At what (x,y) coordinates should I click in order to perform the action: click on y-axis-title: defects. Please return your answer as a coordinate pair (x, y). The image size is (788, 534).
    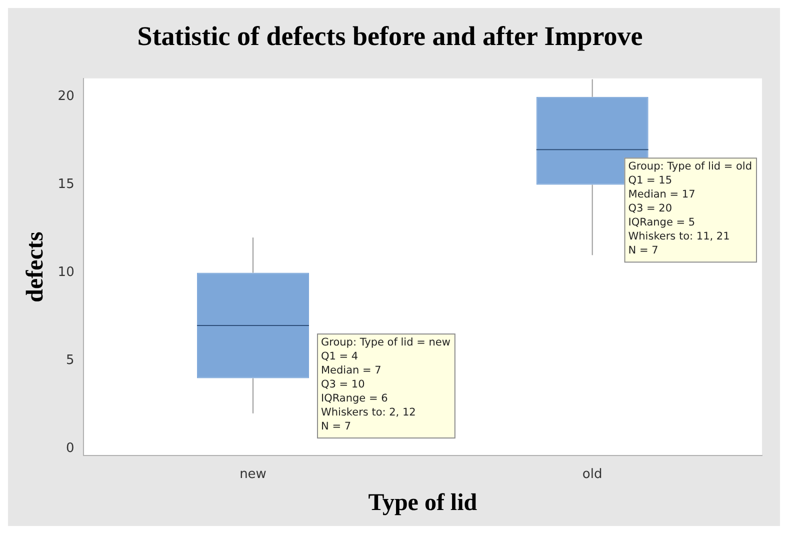
    Looking at the image, I should click on (35, 267).